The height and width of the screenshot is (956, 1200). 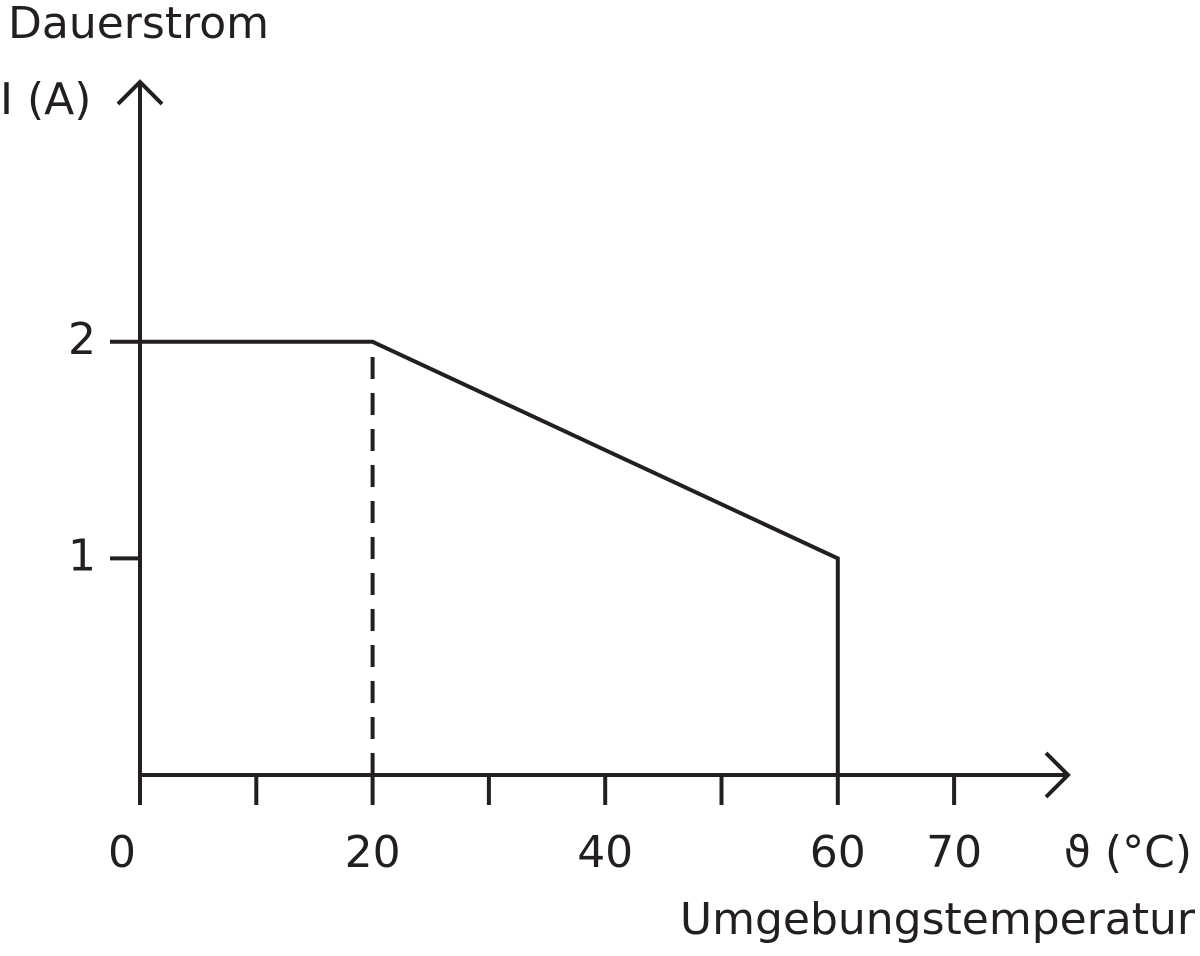 I want to click on y-axis-unit: I (A), so click(x=45, y=99).